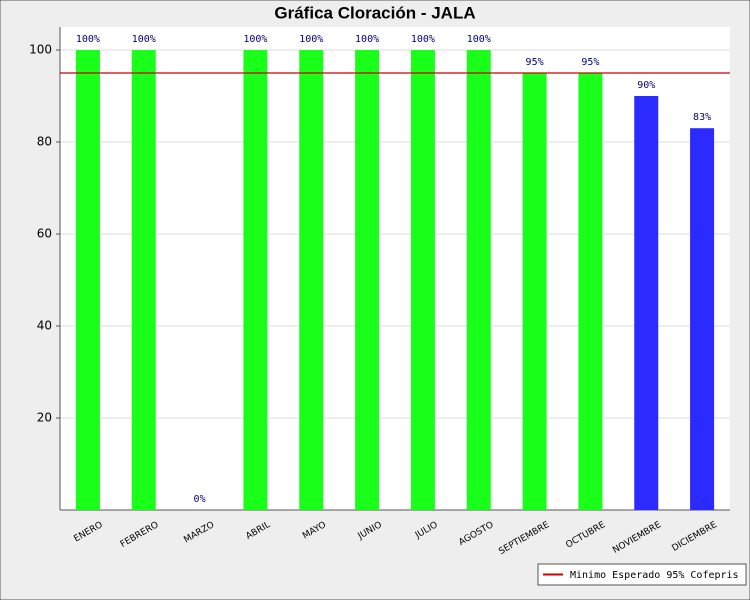  What do you see at coordinates (44, 418) in the screenshot?
I see `y-tick-label: 20` at bounding box center [44, 418].